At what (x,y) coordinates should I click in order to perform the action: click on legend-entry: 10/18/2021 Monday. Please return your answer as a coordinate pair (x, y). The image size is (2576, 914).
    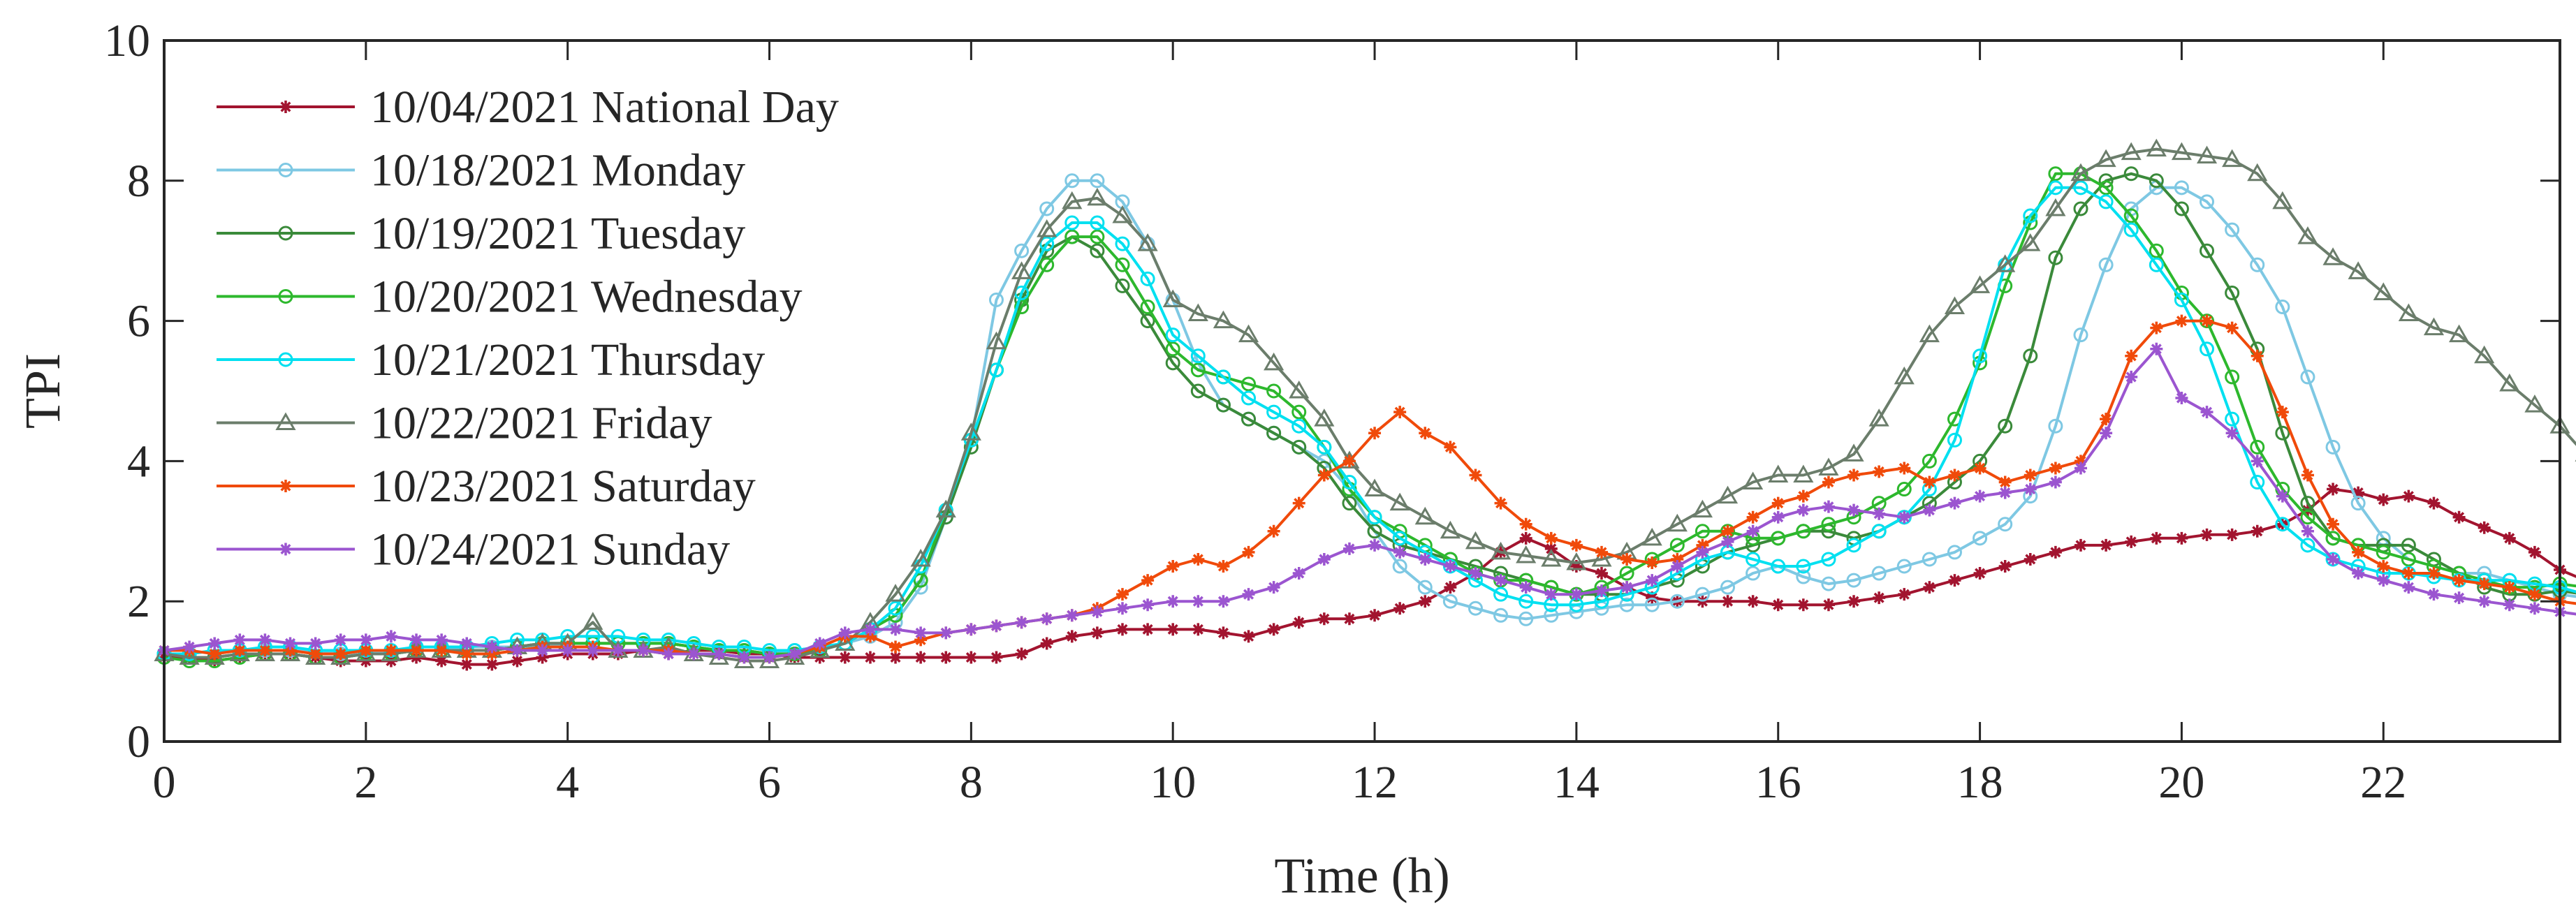
    Looking at the image, I should click on (481, 170).